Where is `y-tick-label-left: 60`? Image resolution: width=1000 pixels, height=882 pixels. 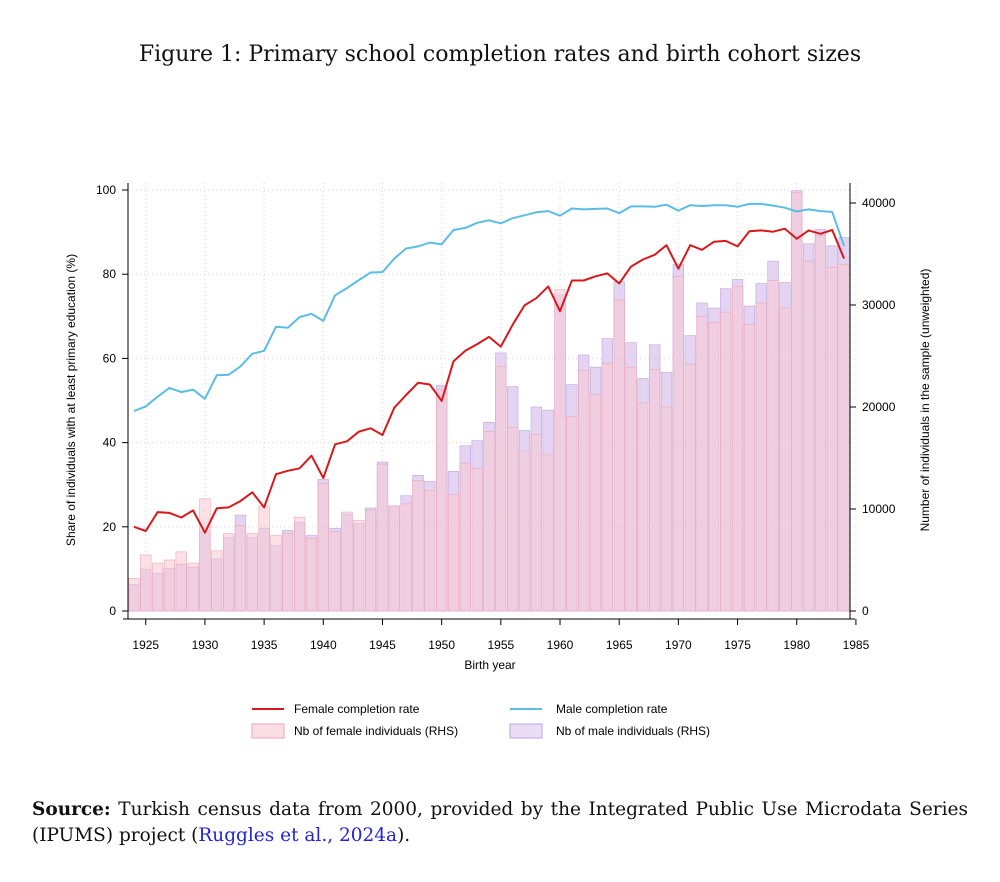 y-tick-label-left: 60 is located at coordinates (110, 358).